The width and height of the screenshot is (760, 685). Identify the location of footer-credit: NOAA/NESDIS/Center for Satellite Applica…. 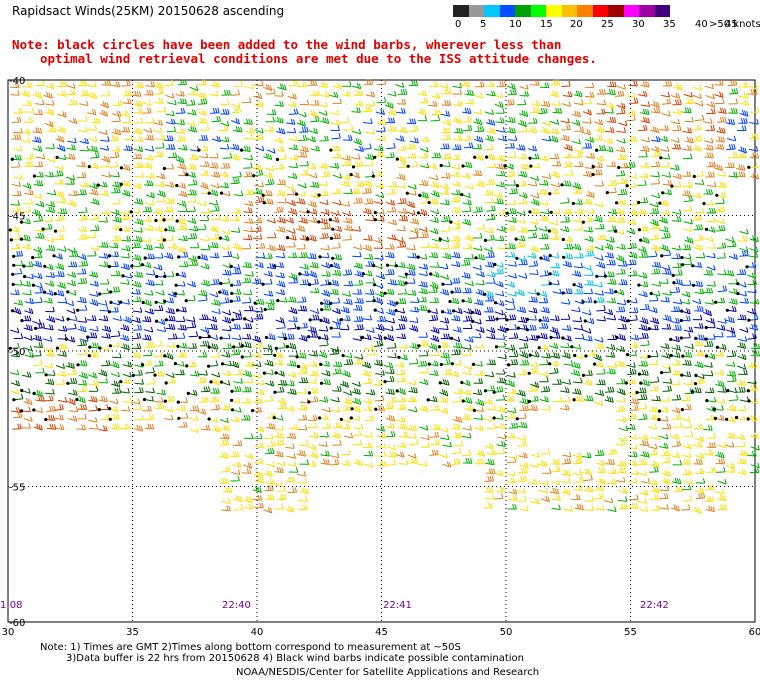
(388, 672).